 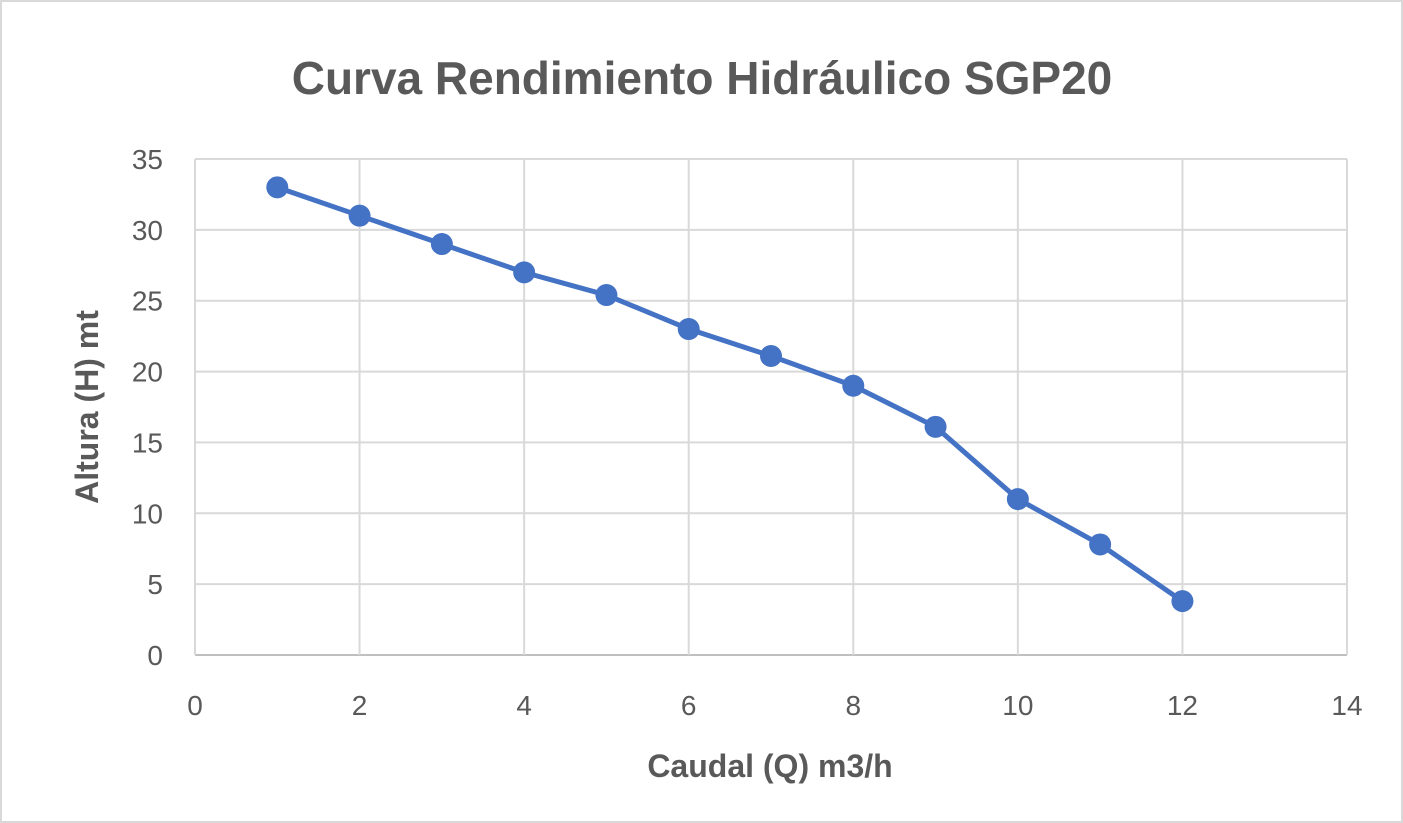 I want to click on y-tick-label-5: 25, so click(x=147, y=301).